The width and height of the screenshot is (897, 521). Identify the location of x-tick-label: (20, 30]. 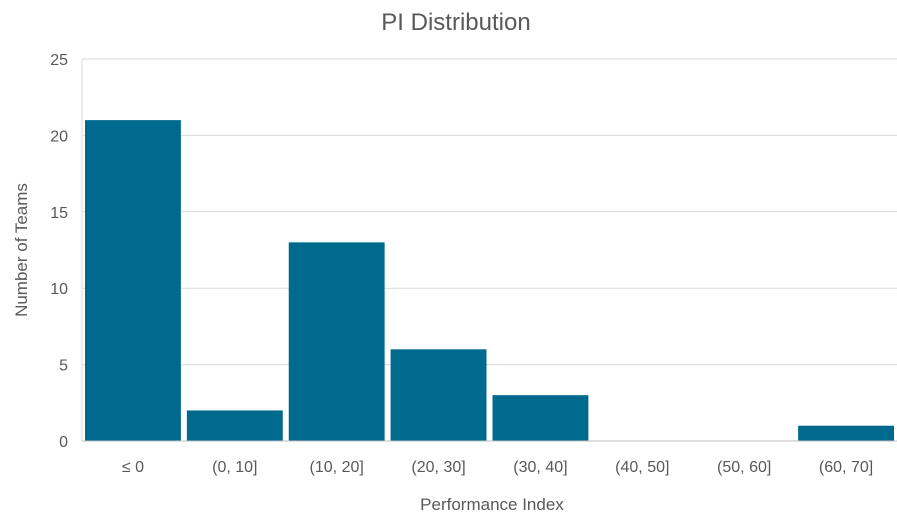
(438, 467).